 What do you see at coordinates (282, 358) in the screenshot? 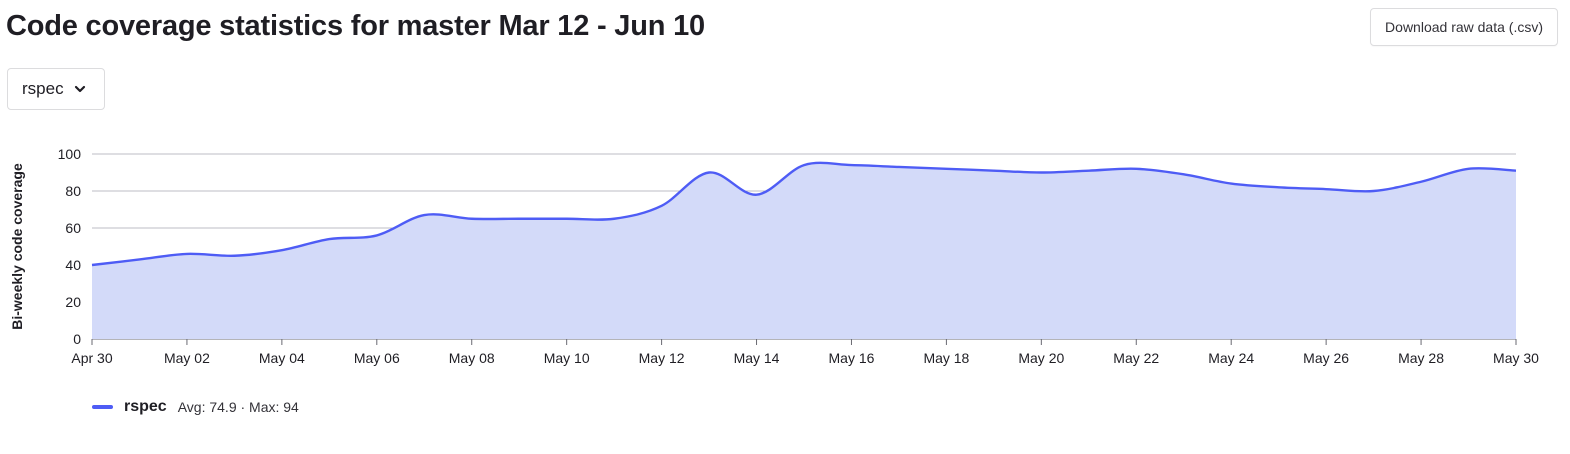
I see `x-tick-label: May 04` at bounding box center [282, 358].